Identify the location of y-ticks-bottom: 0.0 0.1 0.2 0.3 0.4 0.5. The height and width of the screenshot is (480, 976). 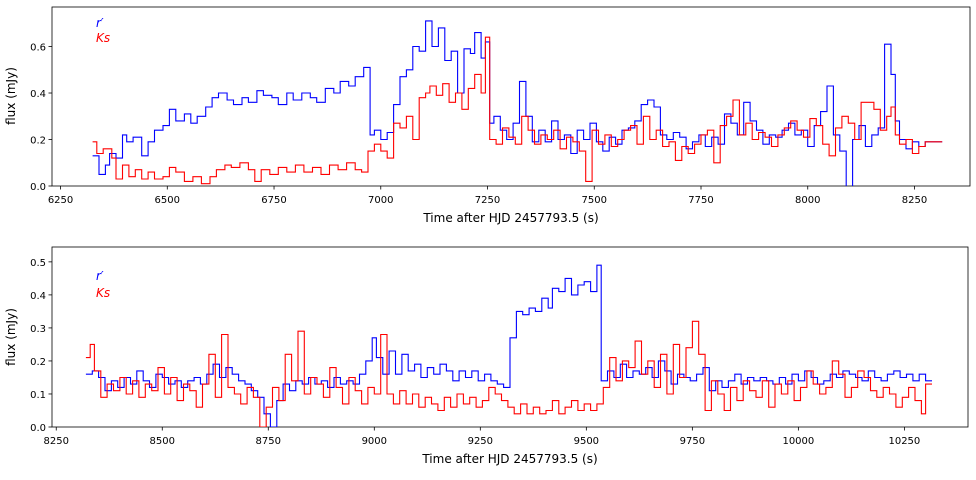
(41, 346).